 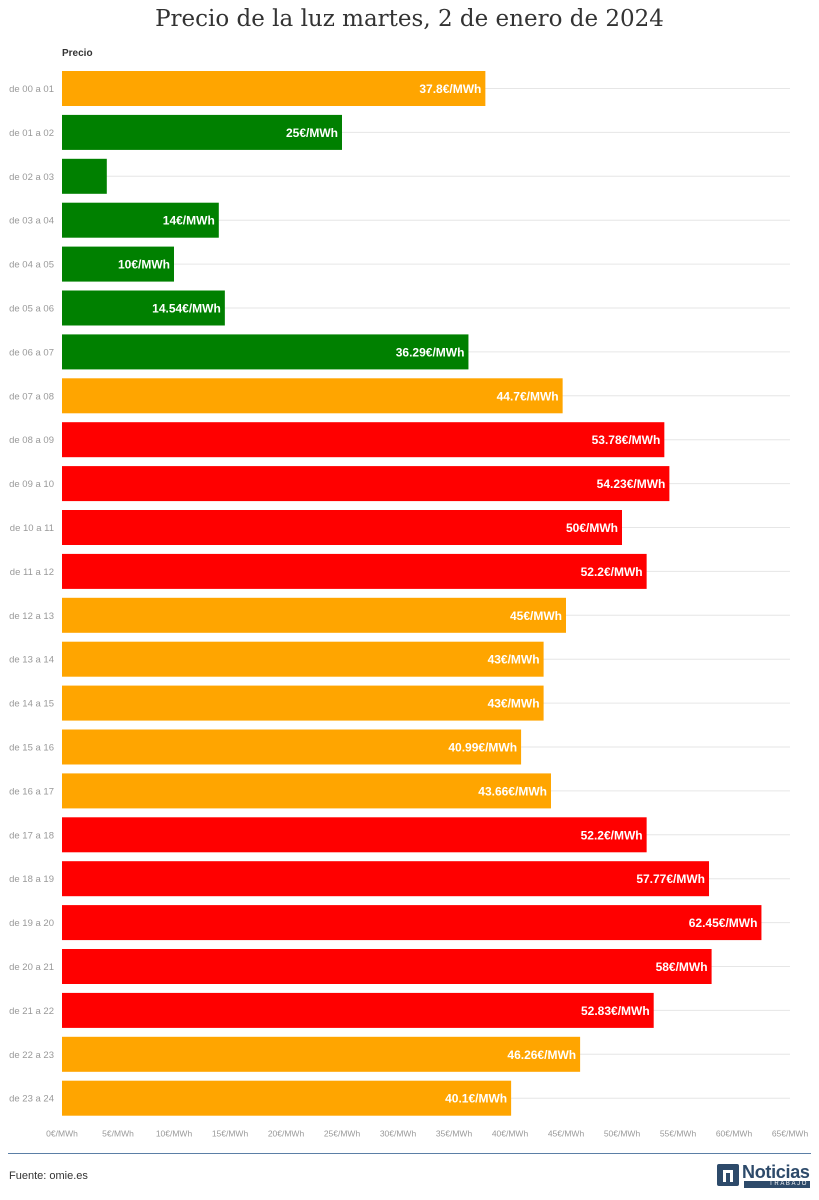 I want to click on footer-divider, so click(x=409, y=1153).